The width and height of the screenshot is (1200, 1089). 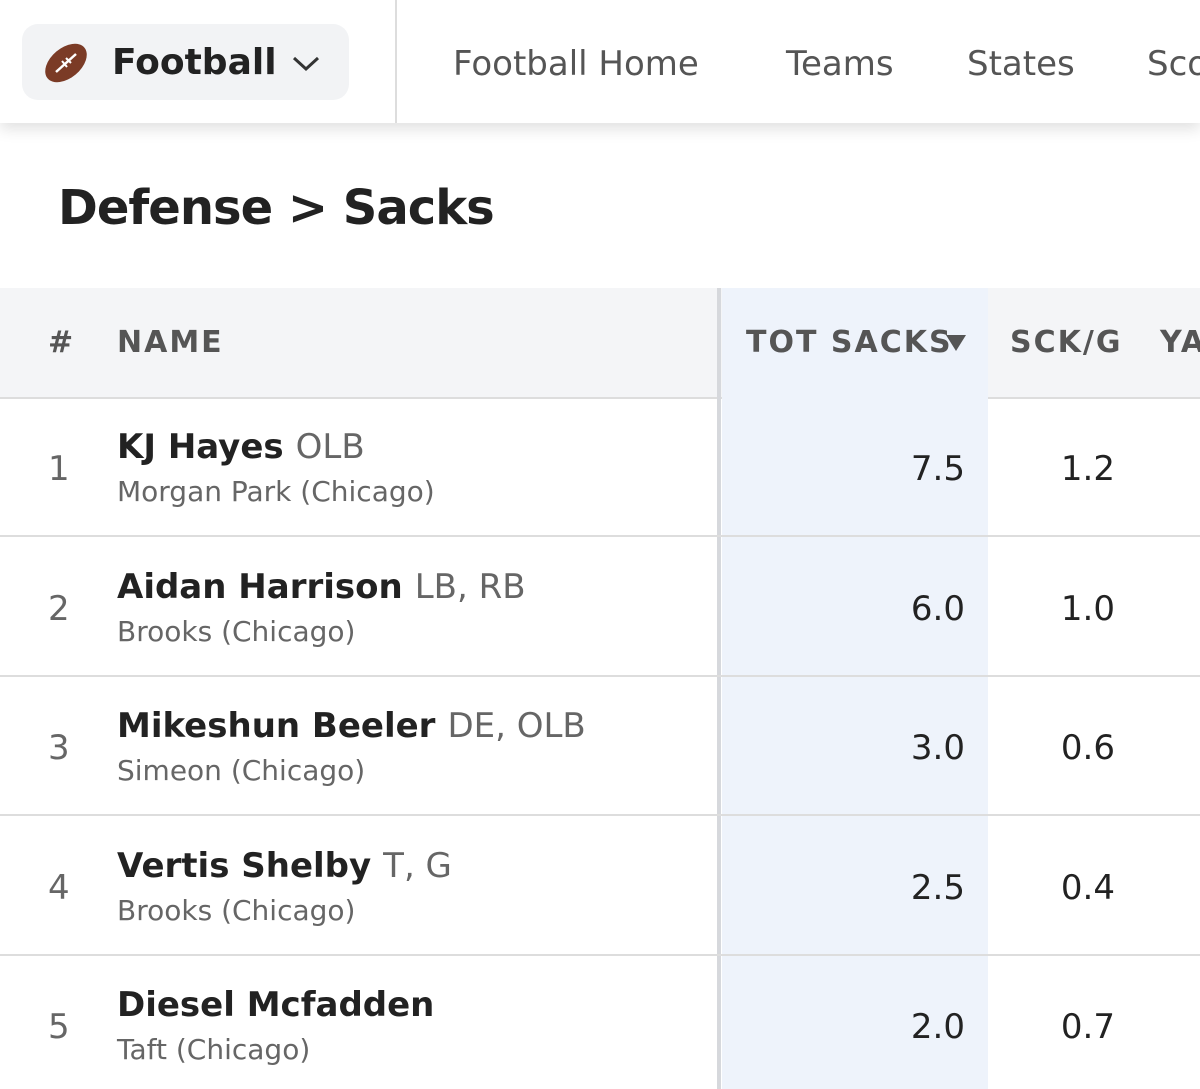 I want to click on player-name: Vertis Shelby, so click(x=244, y=865).